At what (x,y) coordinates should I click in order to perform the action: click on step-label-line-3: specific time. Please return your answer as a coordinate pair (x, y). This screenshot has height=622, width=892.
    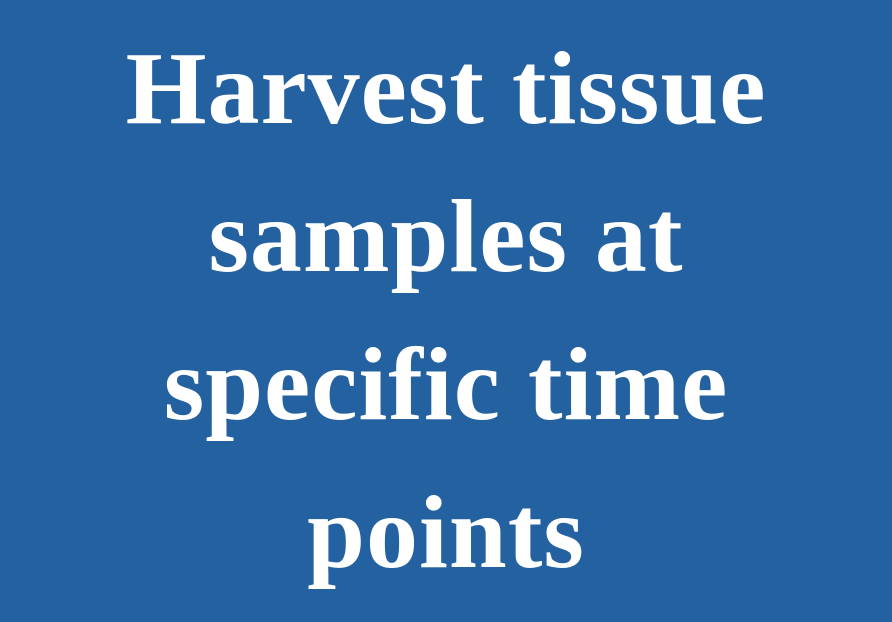
    Looking at the image, I should click on (446, 384).